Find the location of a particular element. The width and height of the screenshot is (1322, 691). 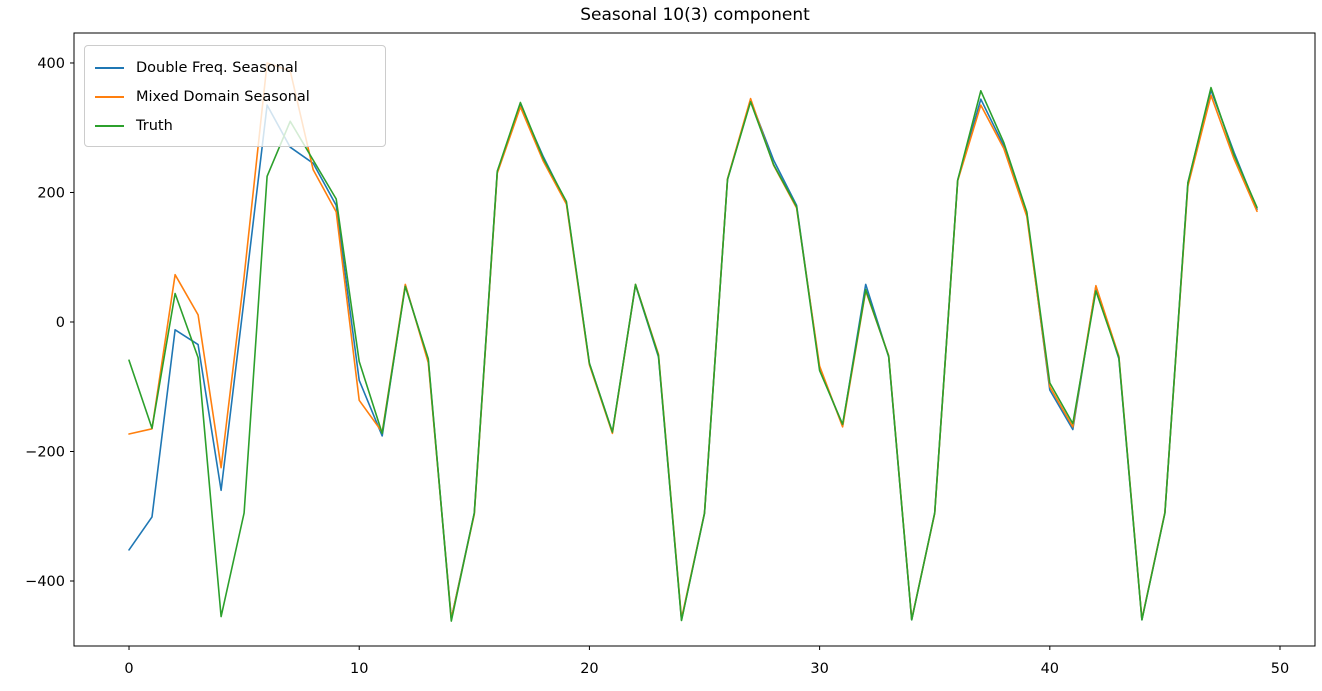

legend-label: Mixed Domain Seasonal is located at coordinates (223, 96).